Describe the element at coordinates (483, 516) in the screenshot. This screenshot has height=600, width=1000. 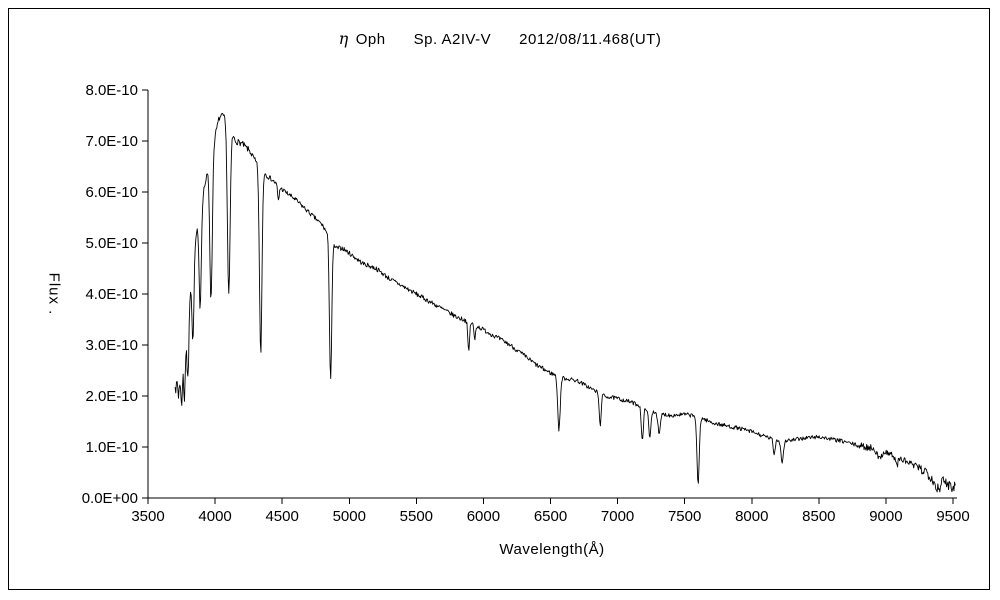
I see `x-tick-label: 6000` at that location.